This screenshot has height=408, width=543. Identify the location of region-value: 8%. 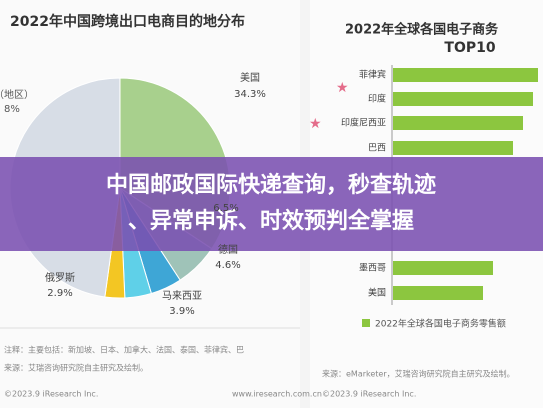
(12, 109).